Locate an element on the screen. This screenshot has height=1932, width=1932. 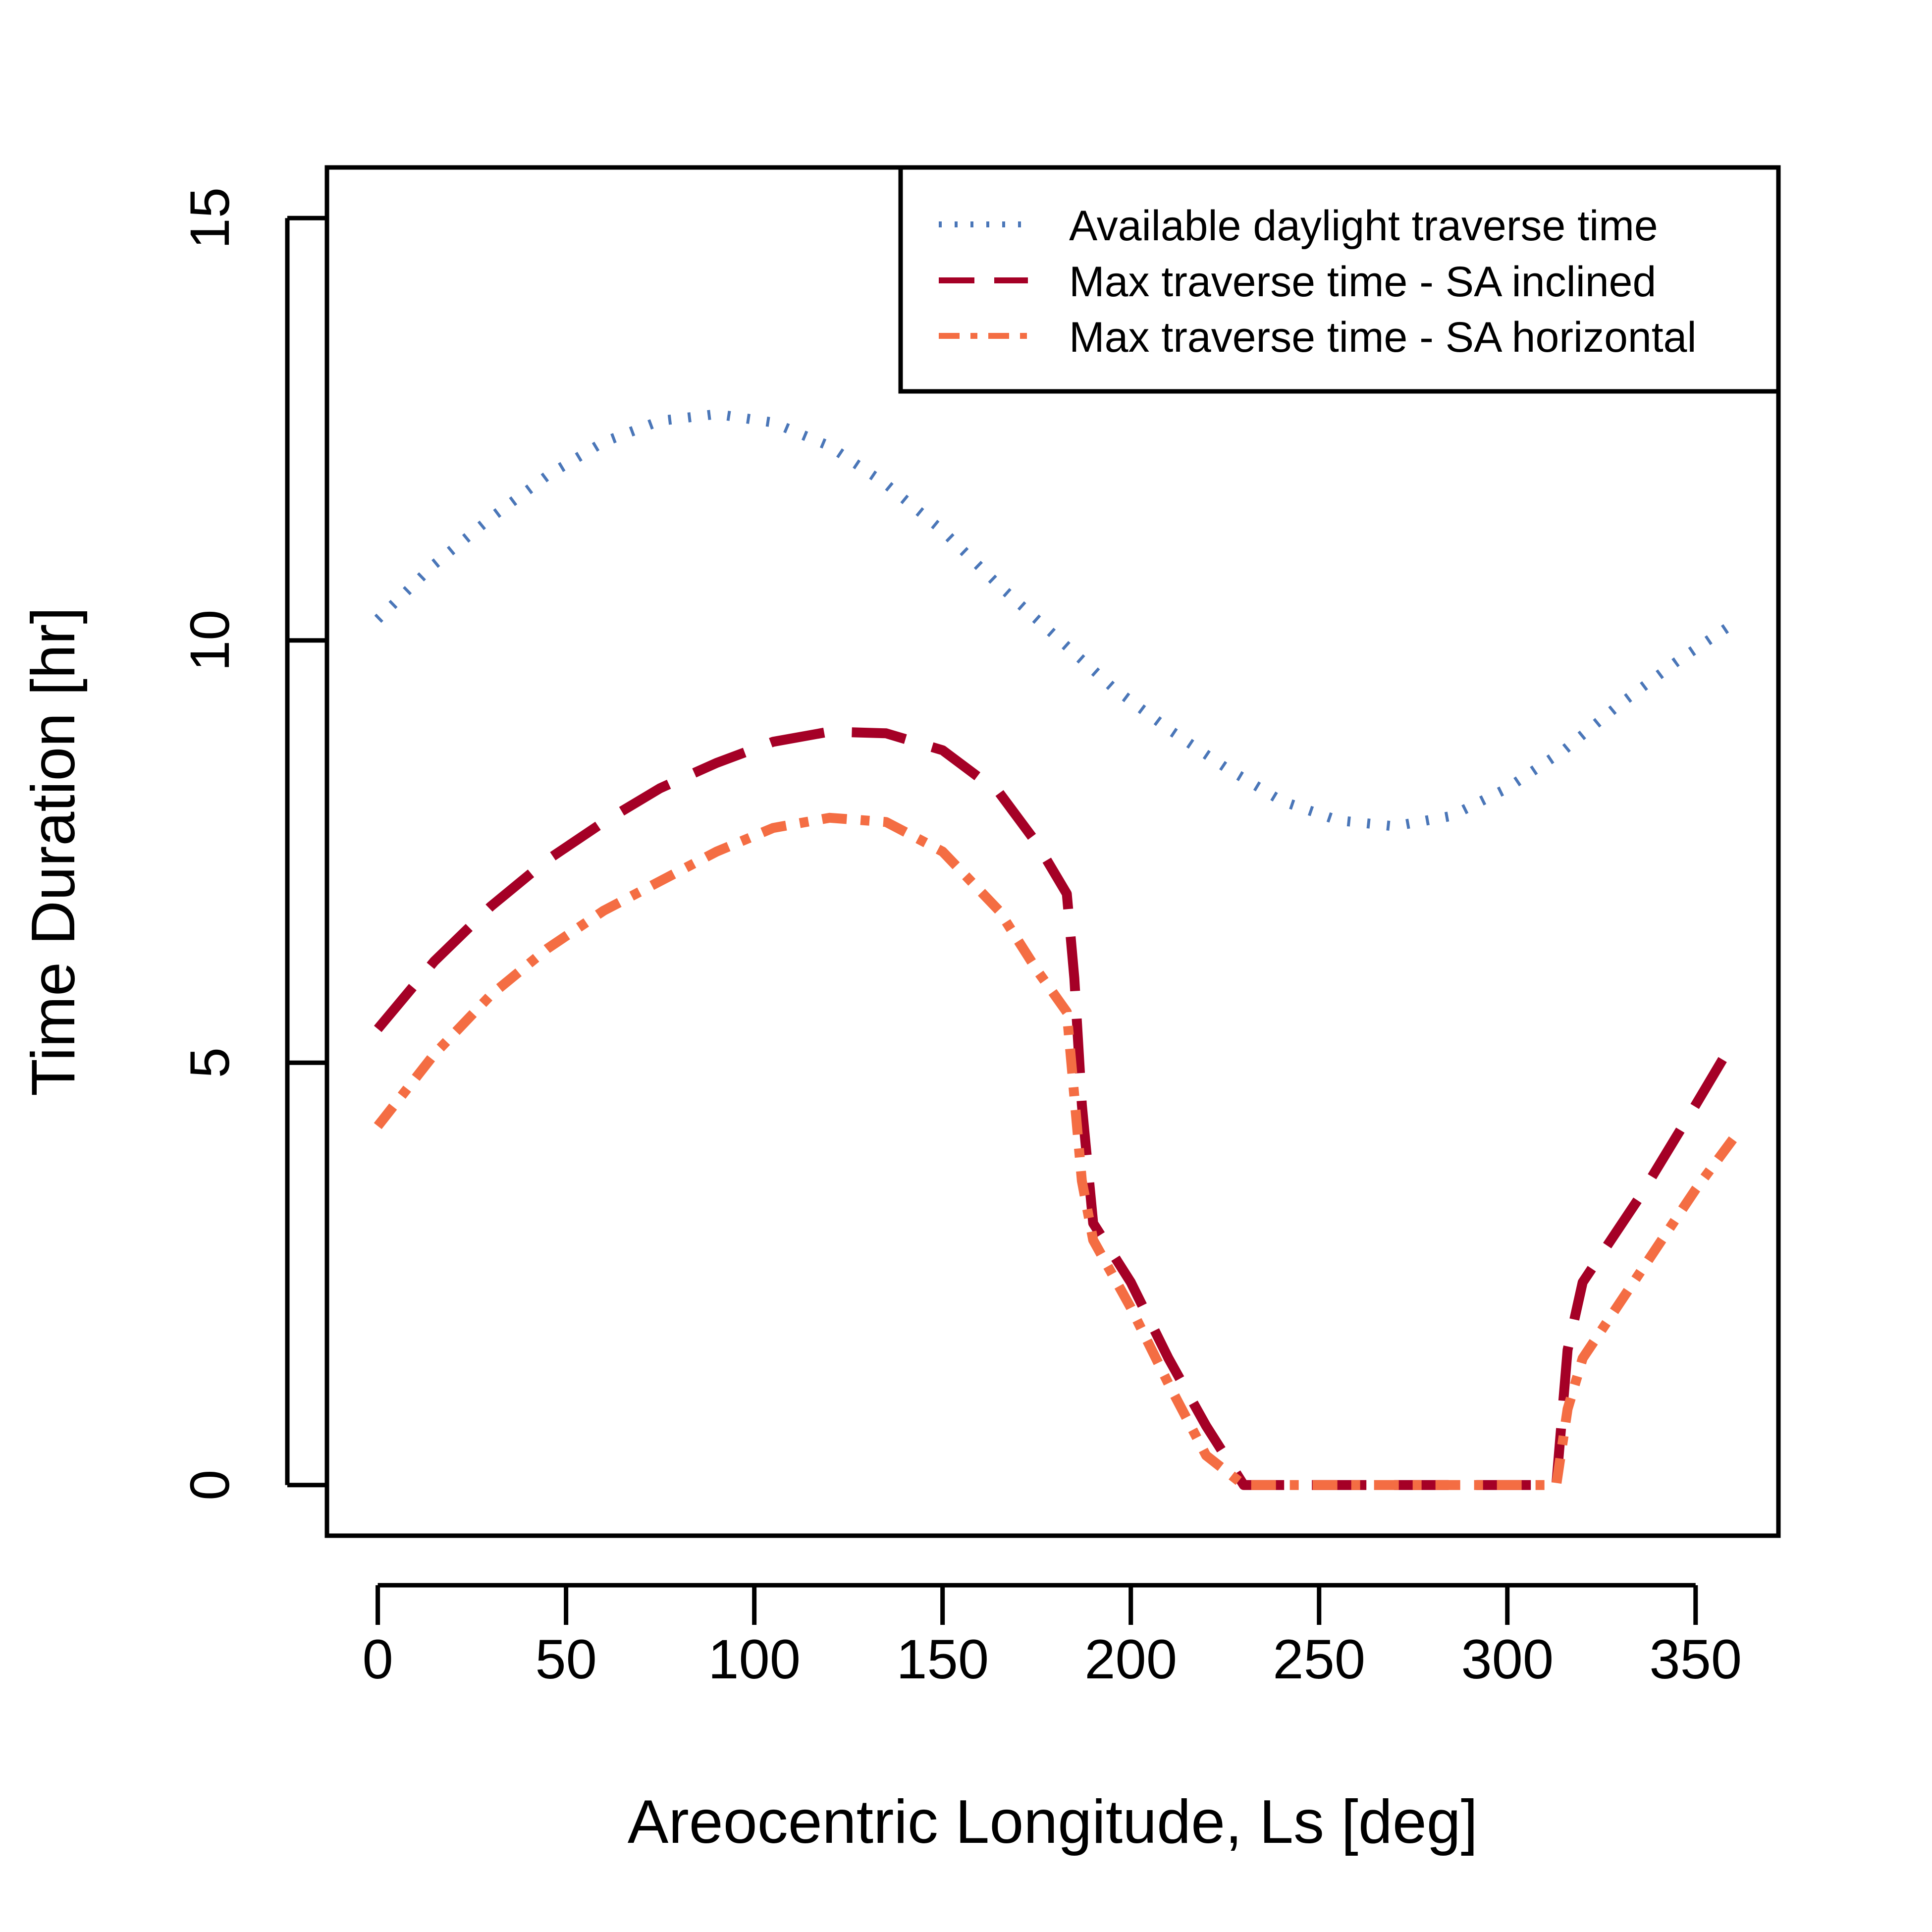
x-tick-label: 200 is located at coordinates (1130, 1659).